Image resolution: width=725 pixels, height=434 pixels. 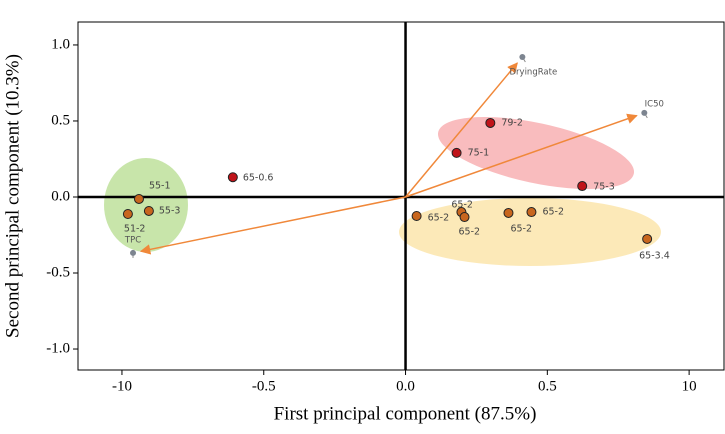 What do you see at coordinates (132, 240) in the screenshot?
I see `loading-label: TPC` at bounding box center [132, 240].